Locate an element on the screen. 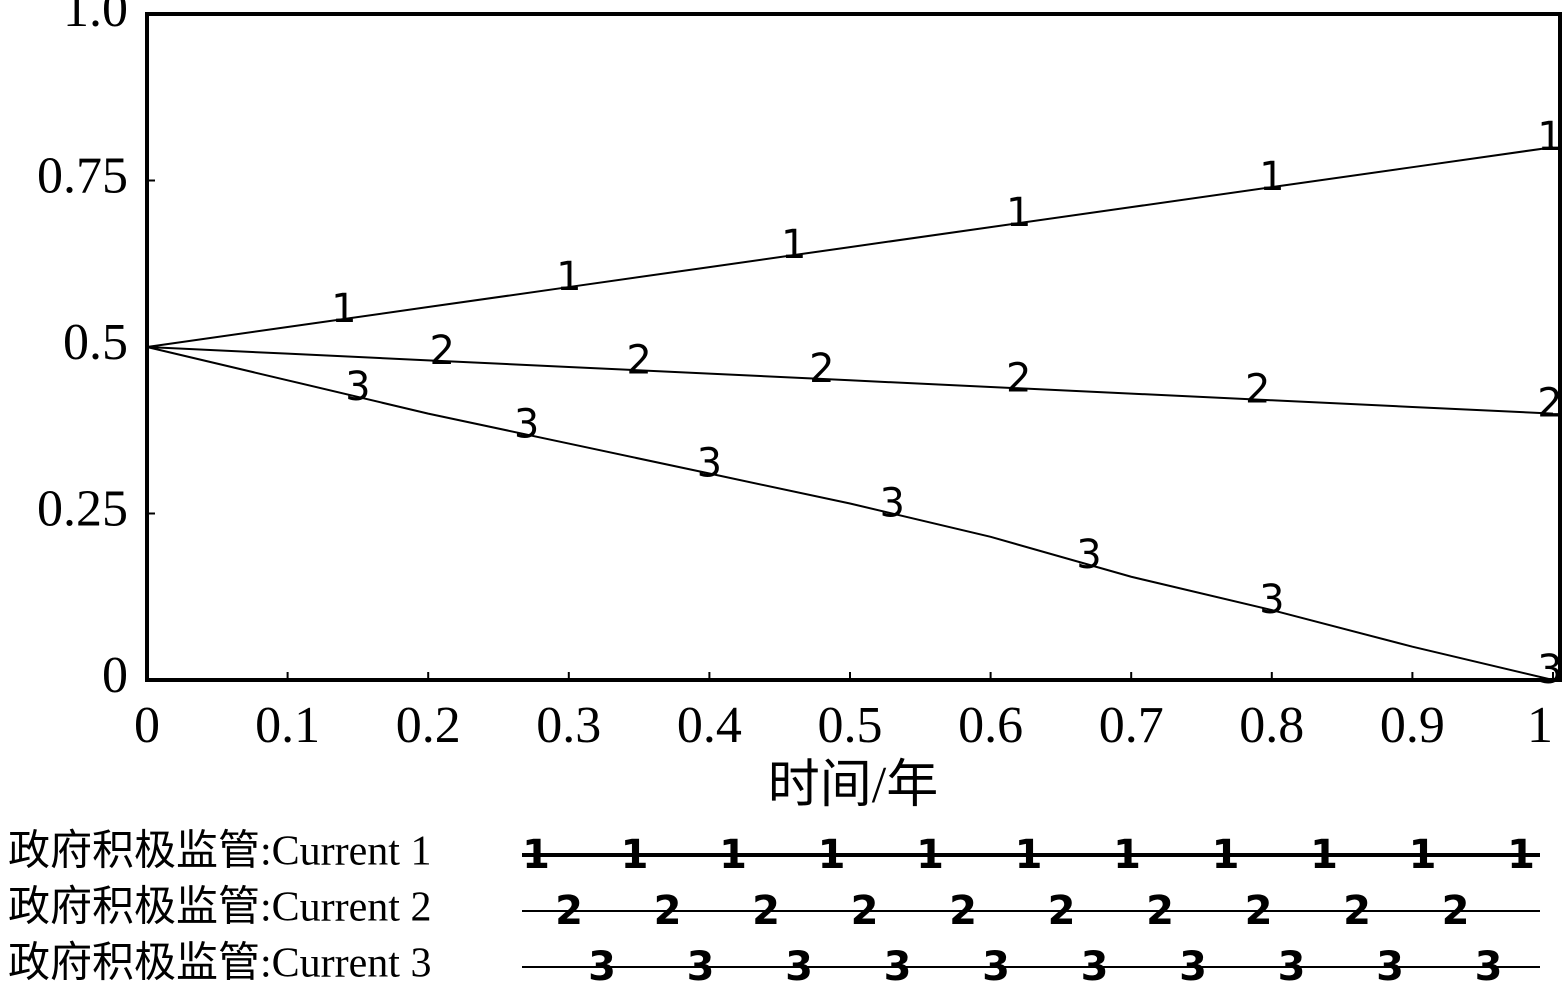 The height and width of the screenshot is (989, 1568). y-tick-label: 0.75 is located at coordinates (82, 175).